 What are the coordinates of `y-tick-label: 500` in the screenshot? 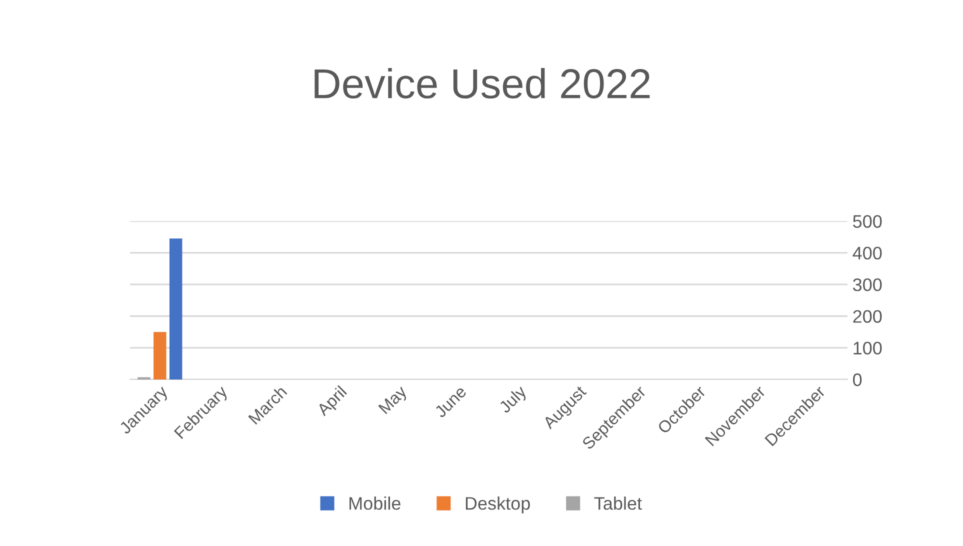 It's located at (867, 221).